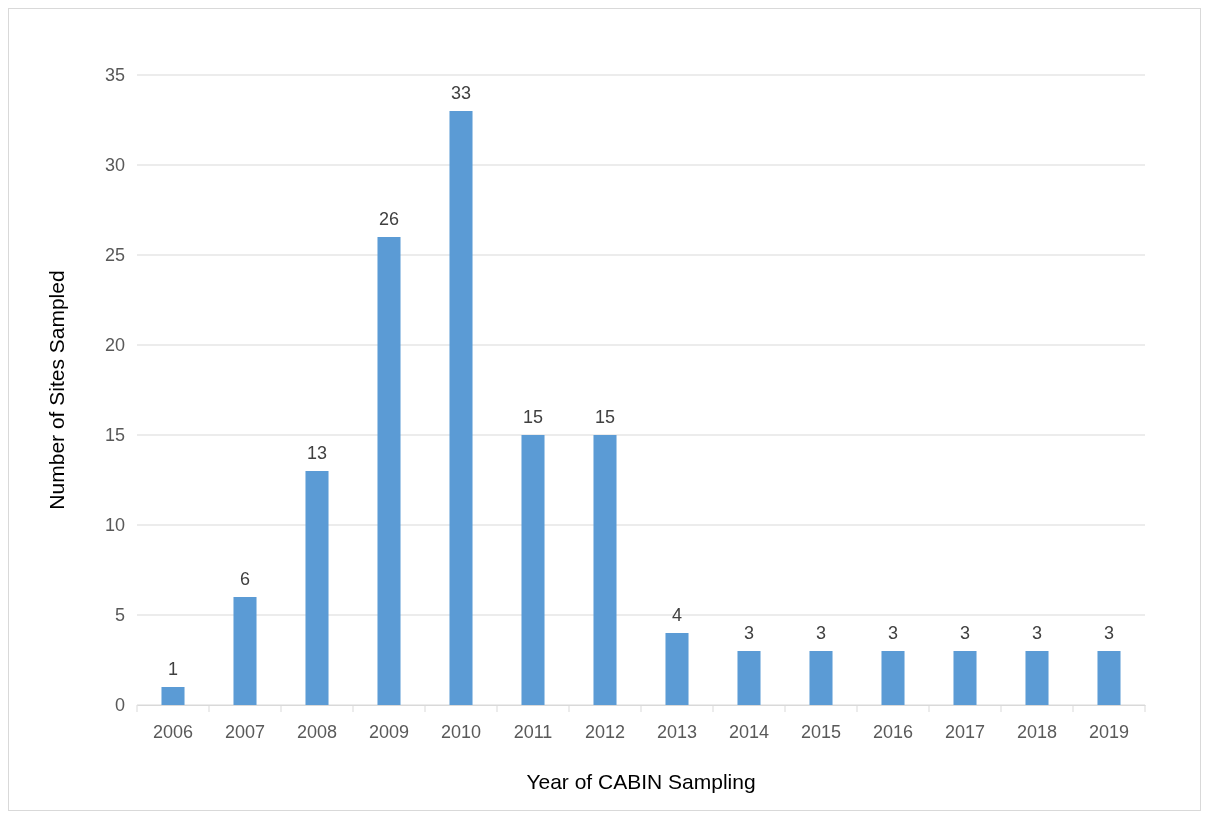 The image size is (1208, 819). I want to click on x-tick-label: 2007, so click(245, 731).